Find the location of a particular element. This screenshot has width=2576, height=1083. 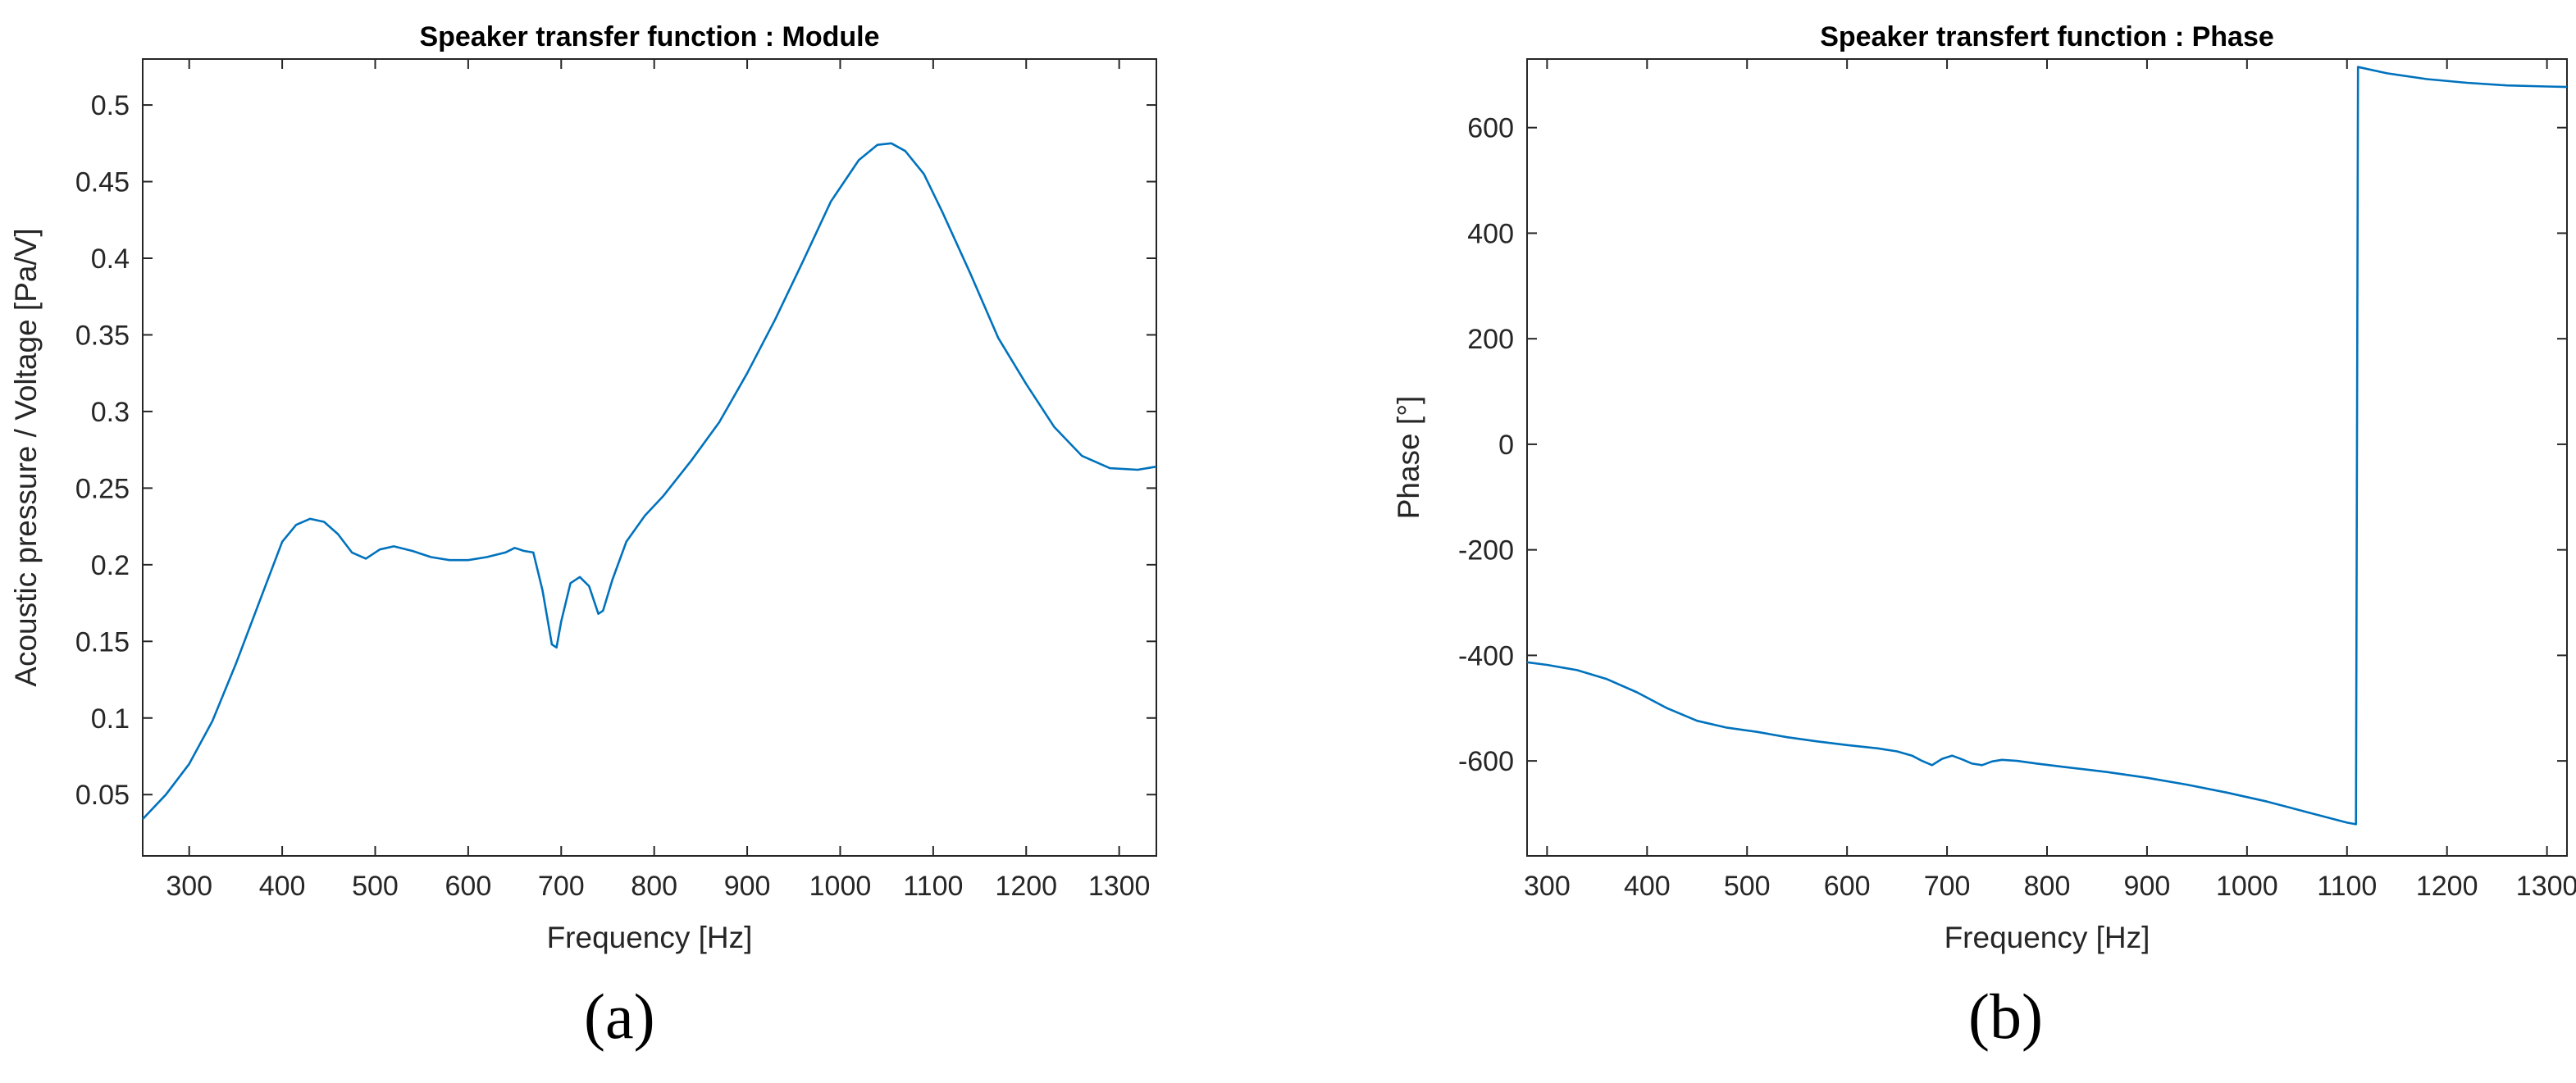

chart-title: Speaker transfert function : Phase is located at coordinates (2047, 36).